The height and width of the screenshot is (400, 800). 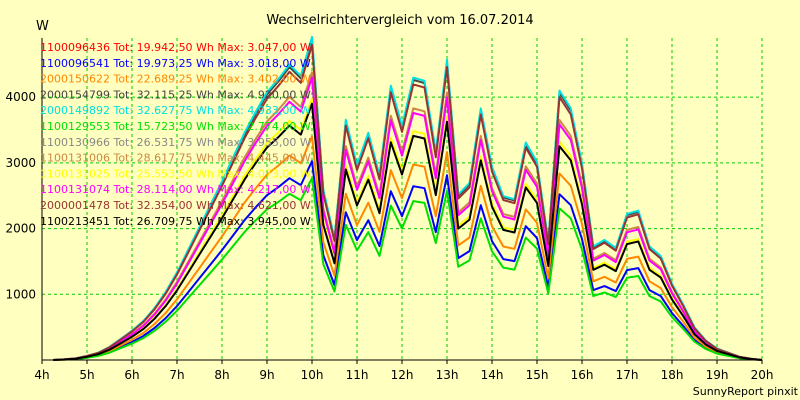 What do you see at coordinates (131, 375) in the screenshot?
I see `x-tick-label: 6h` at bounding box center [131, 375].